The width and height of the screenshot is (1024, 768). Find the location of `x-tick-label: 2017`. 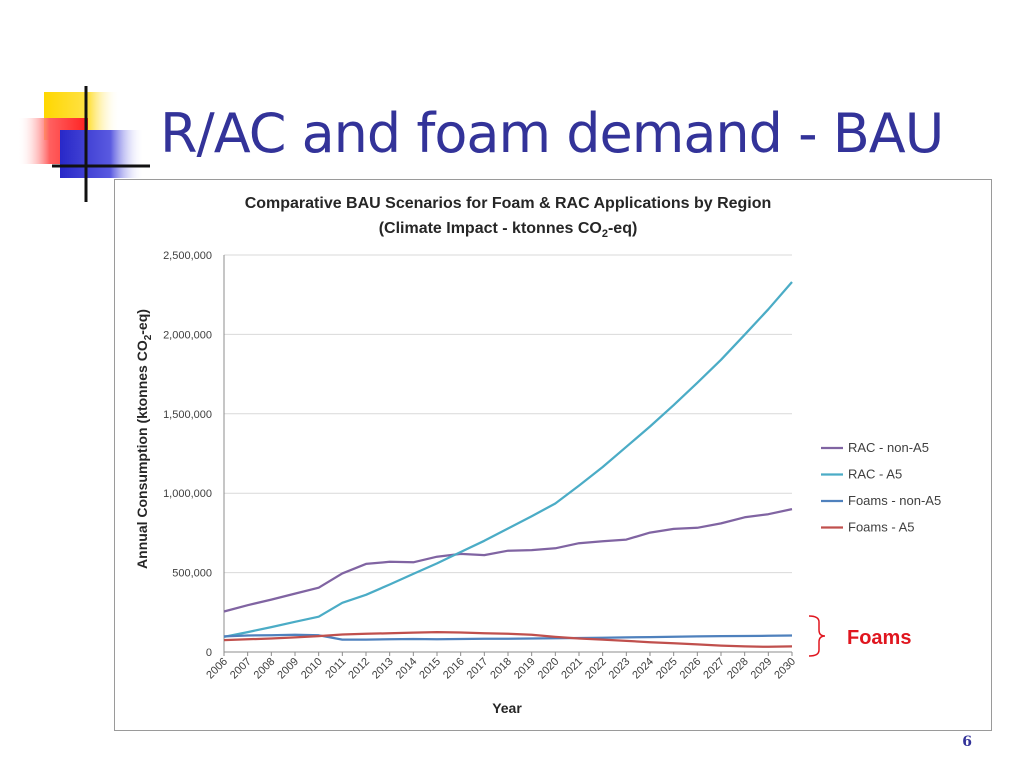

x-tick-label: 2017 is located at coordinates (478, 669).